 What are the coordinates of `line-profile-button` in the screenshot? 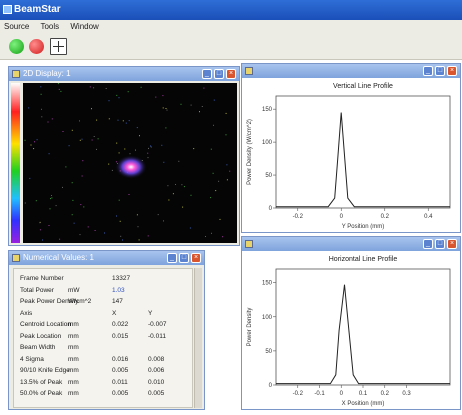 It's located at (58, 46).